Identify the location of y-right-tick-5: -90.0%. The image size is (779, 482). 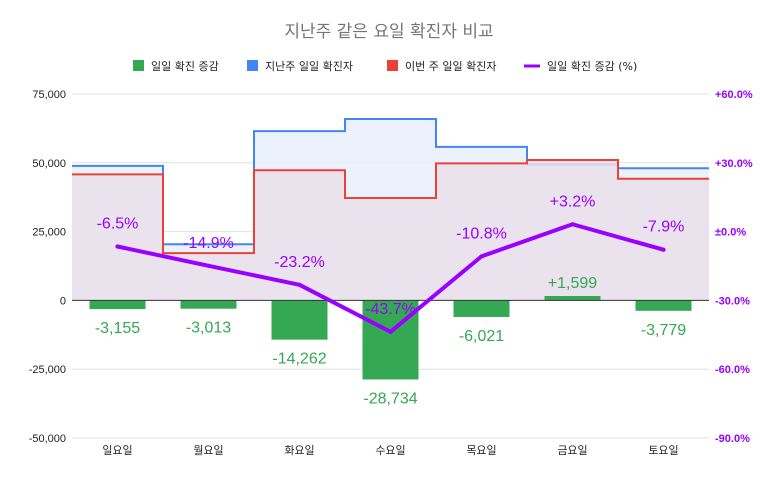
(732, 439).